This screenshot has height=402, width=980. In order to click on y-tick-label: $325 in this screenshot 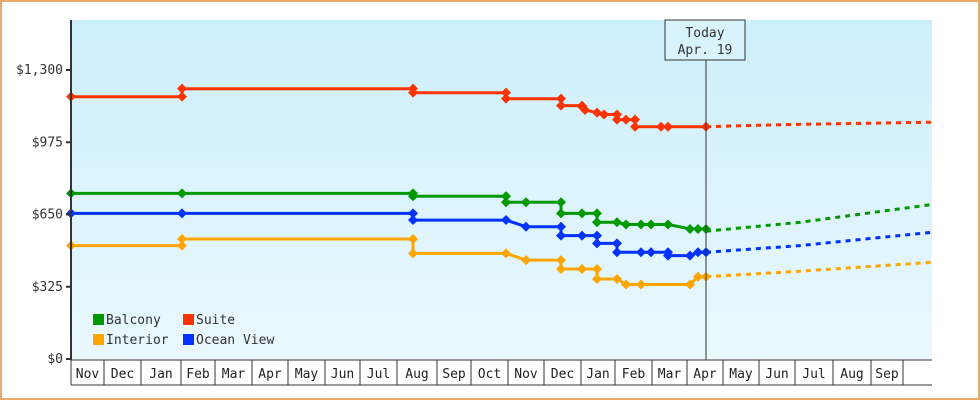, I will do `click(47, 287)`.